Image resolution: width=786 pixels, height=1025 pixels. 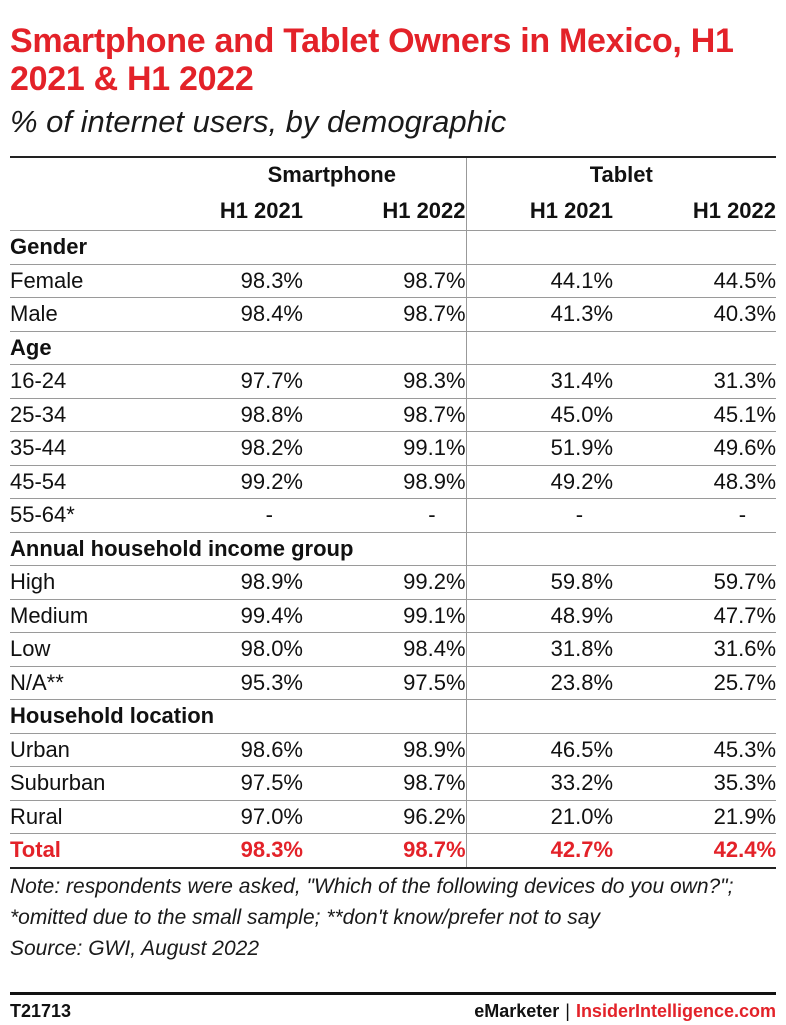 I want to click on row-label: Female, so click(x=104, y=280).